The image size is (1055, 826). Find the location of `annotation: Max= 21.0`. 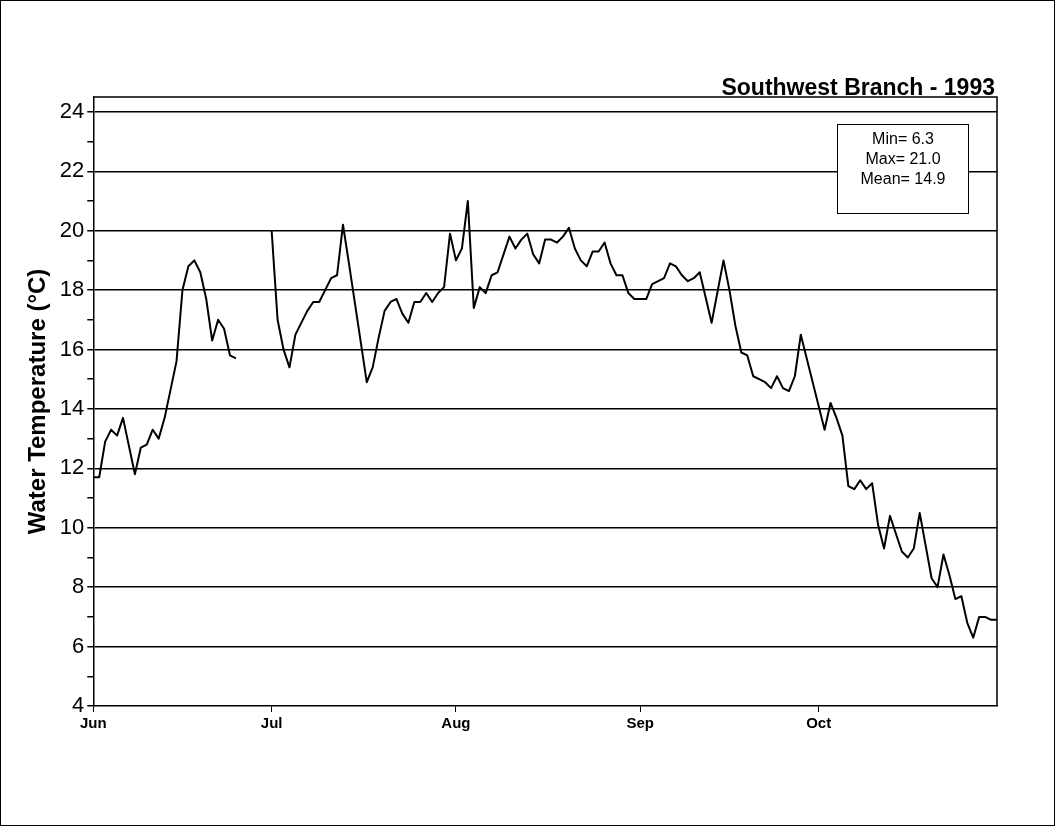

annotation: Max= 21.0 is located at coordinates (903, 159).